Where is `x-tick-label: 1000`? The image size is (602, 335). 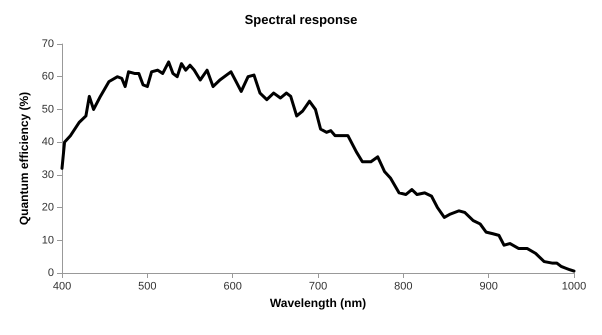 x-tick-label: 1000 is located at coordinates (574, 286).